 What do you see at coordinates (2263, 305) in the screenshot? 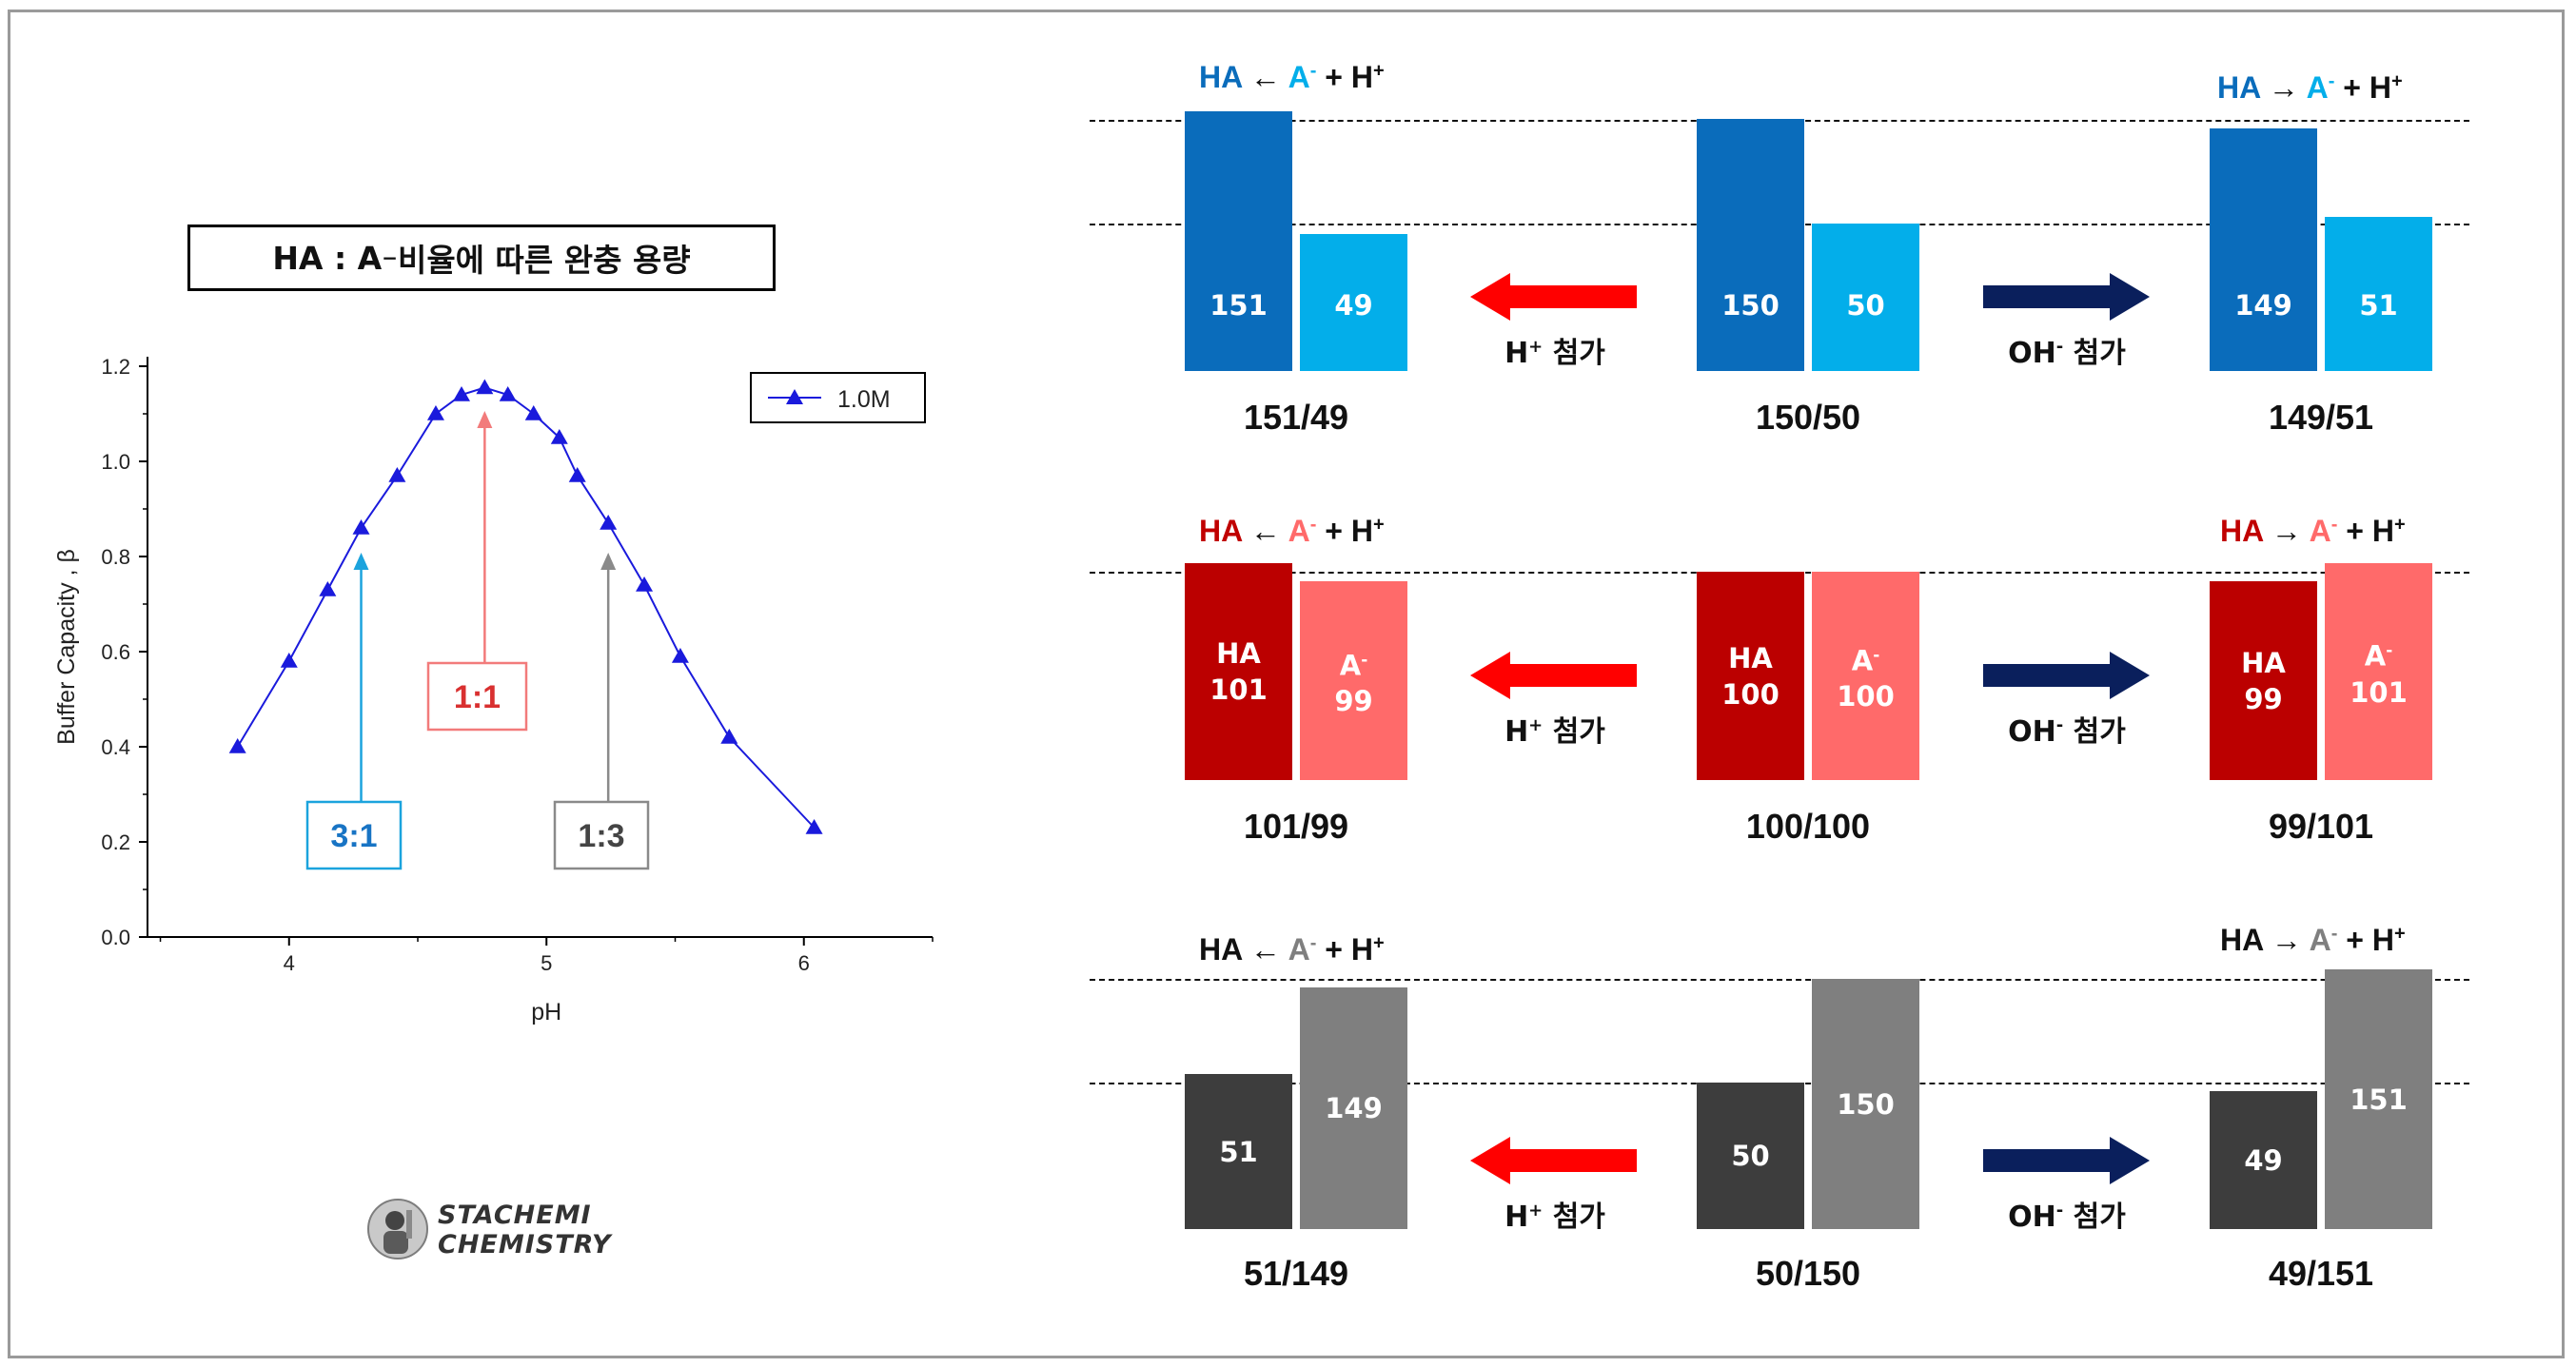
I see `ha-bar-value: 149` at bounding box center [2263, 305].